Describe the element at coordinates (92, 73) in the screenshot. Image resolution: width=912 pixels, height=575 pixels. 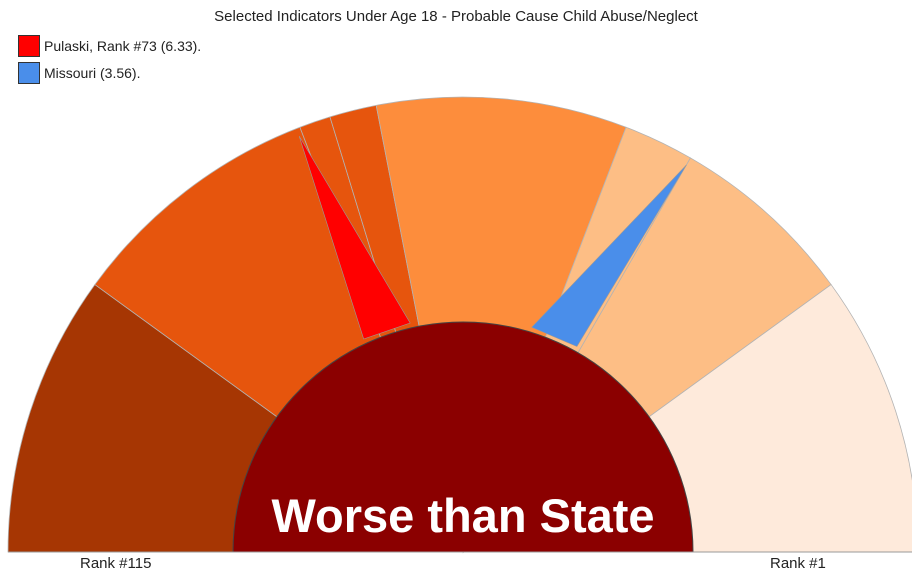
I see `legend-label-missouri: Missouri (3.56).` at that location.